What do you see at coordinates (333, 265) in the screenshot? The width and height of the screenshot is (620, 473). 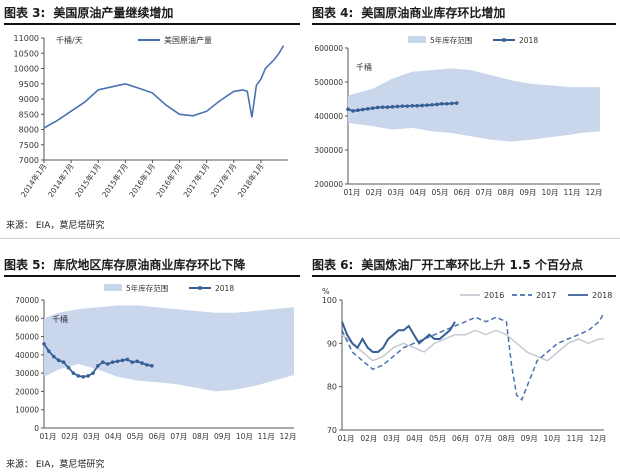 I see `chart-title-number: 图表 6:` at bounding box center [333, 265].